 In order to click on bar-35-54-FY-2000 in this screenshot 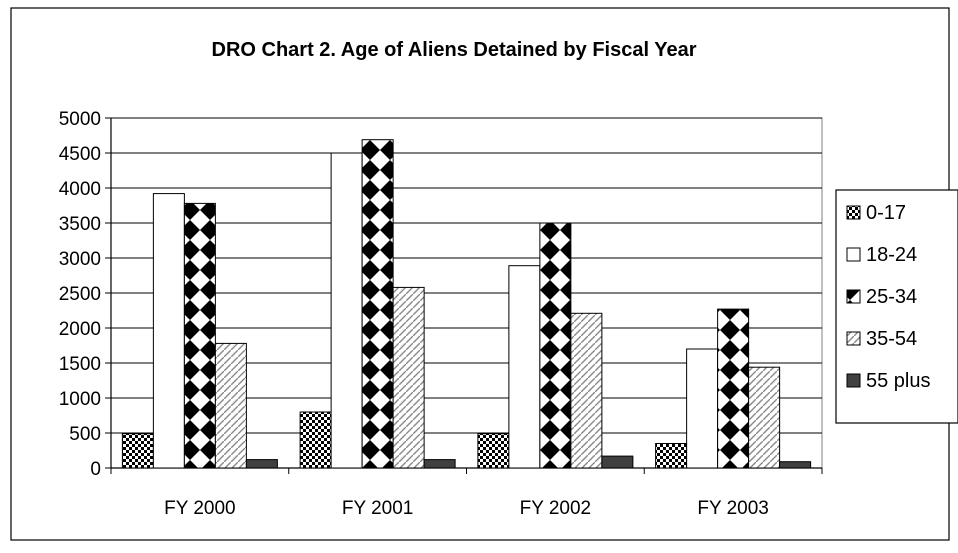, I will do `click(230, 405)`.